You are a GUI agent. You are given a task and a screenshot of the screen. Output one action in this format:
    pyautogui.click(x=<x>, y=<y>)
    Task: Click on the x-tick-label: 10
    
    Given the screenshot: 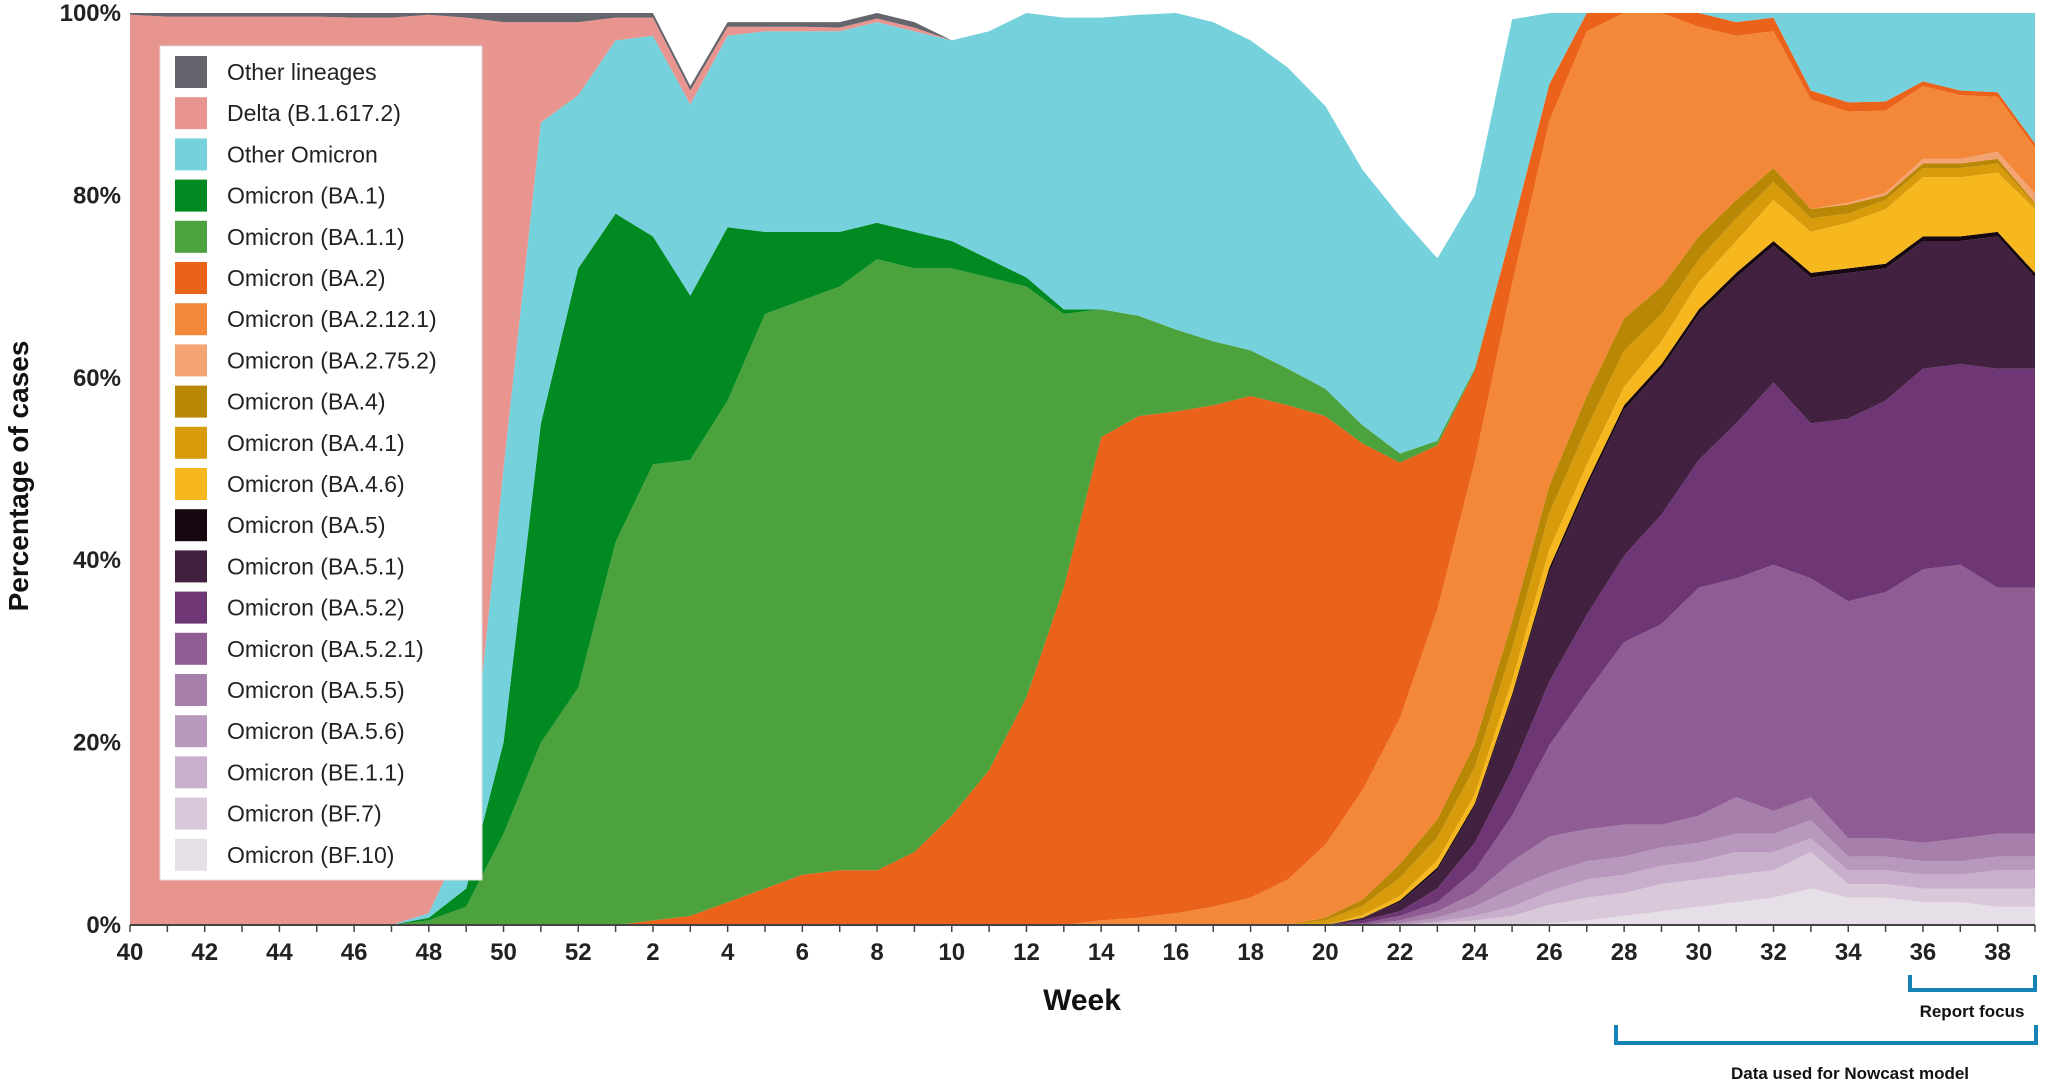 What is the action you would take?
    pyautogui.click(x=951, y=952)
    